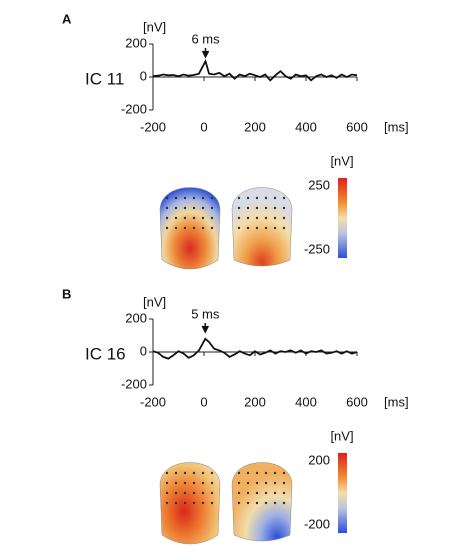 The width and height of the screenshot is (474, 560). I want to click on y-tick-label: 0, so click(143, 350).